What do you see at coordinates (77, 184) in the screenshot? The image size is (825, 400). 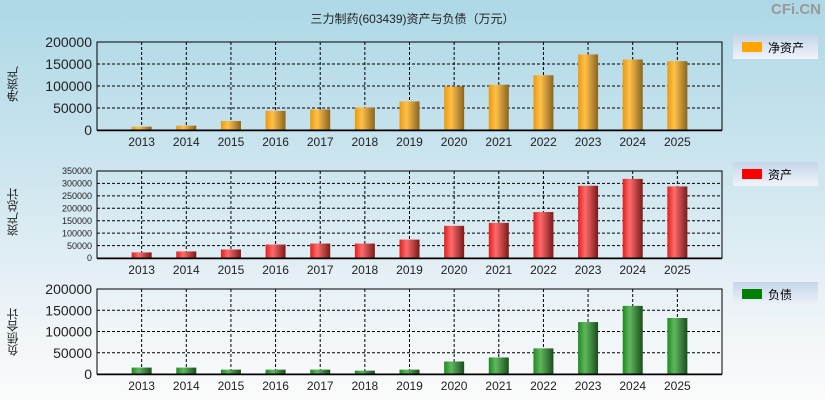 I see `y-tick-label: 300000` at bounding box center [77, 184].